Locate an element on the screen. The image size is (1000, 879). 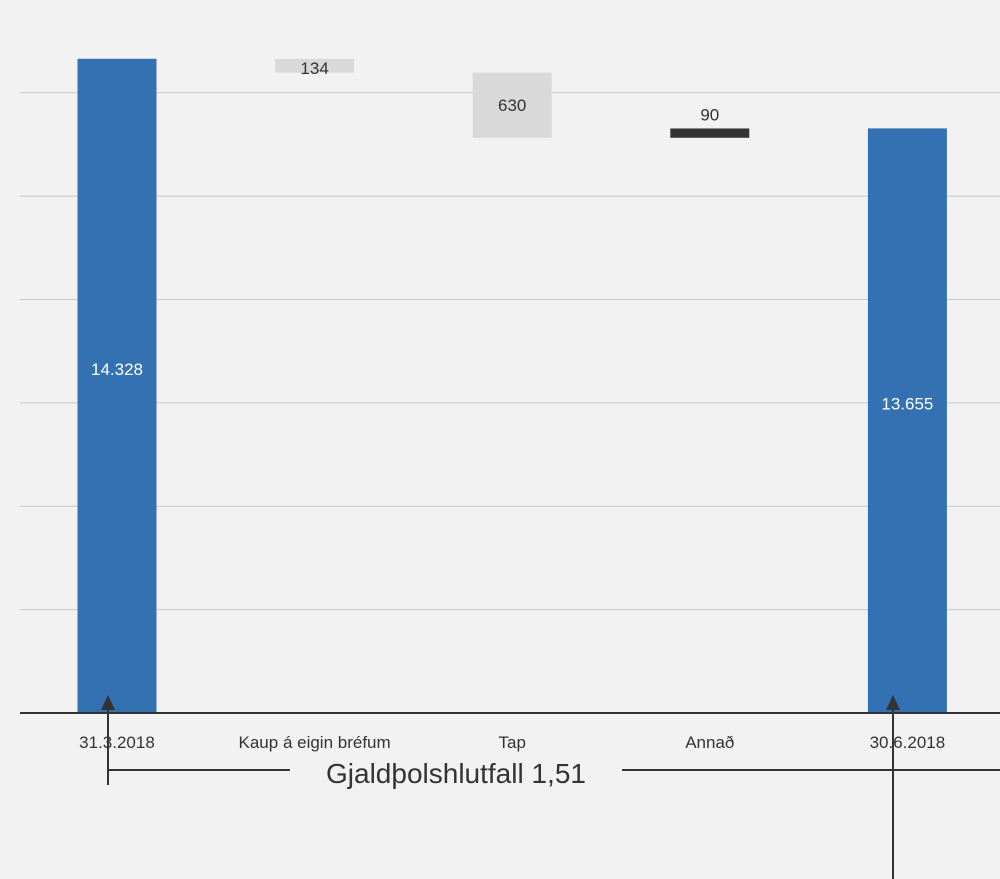
bar-increase is located at coordinates (710, 133).